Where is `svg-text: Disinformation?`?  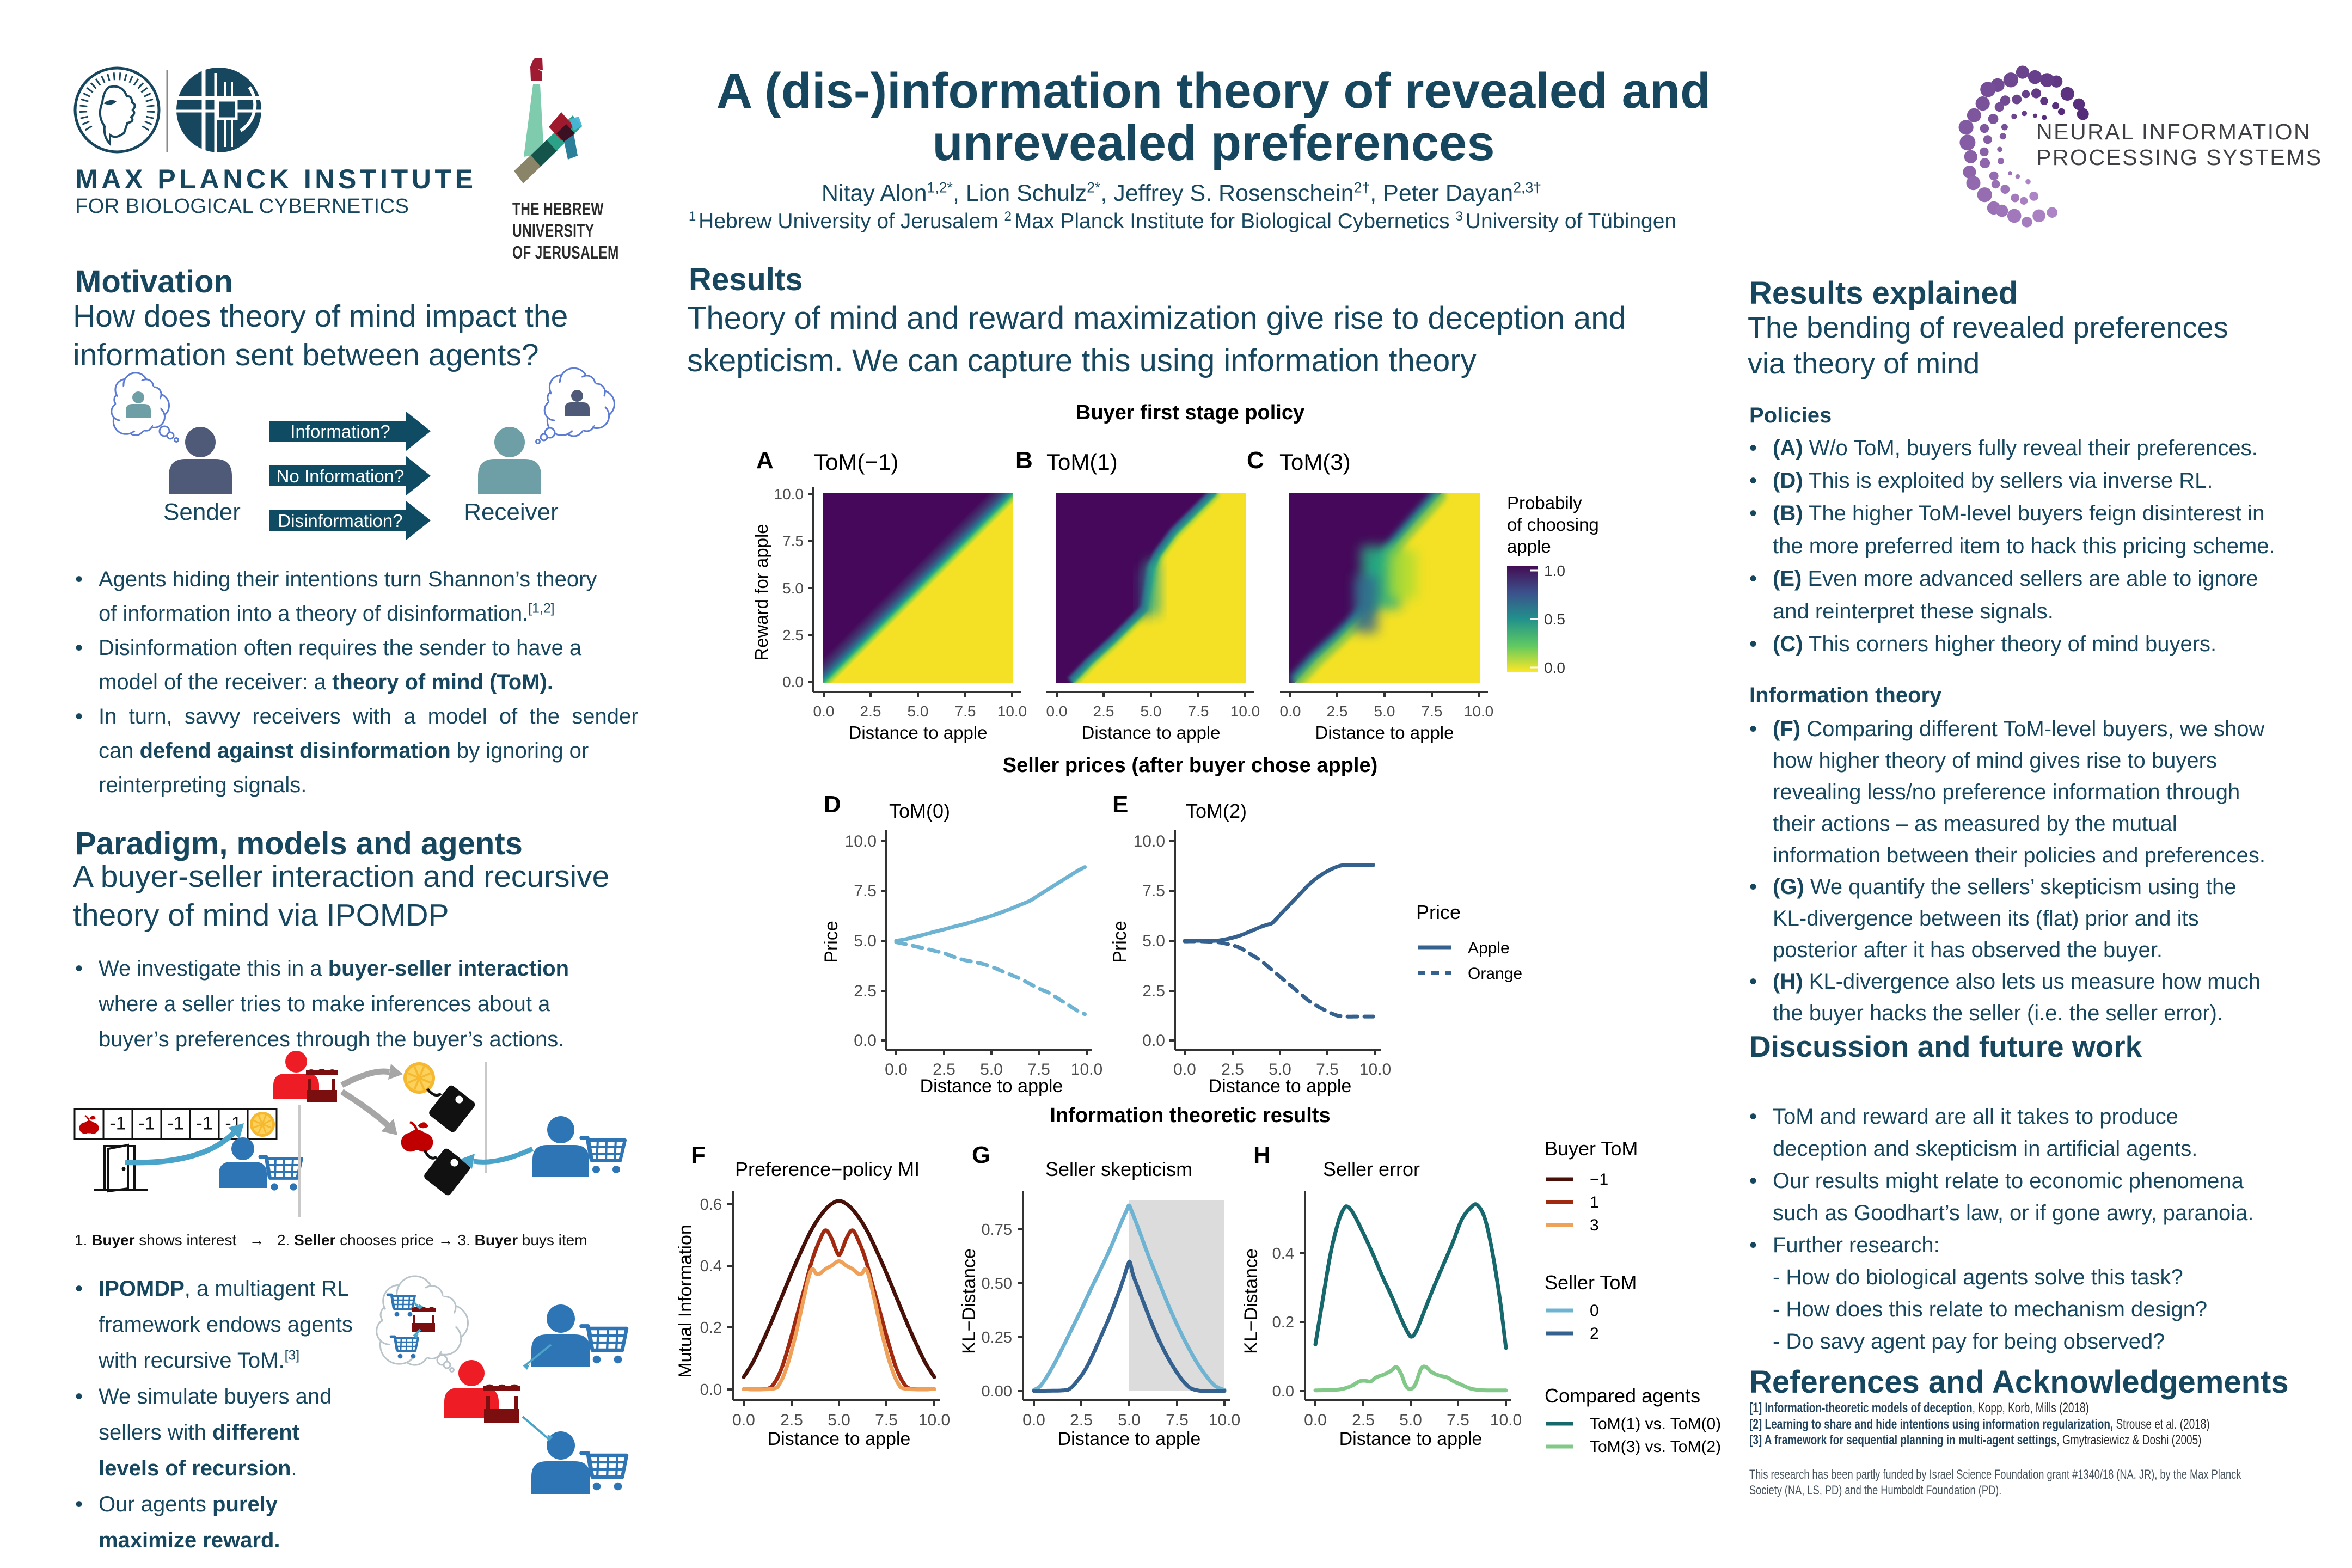 svg-text: Disinformation? is located at coordinates (340, 521).